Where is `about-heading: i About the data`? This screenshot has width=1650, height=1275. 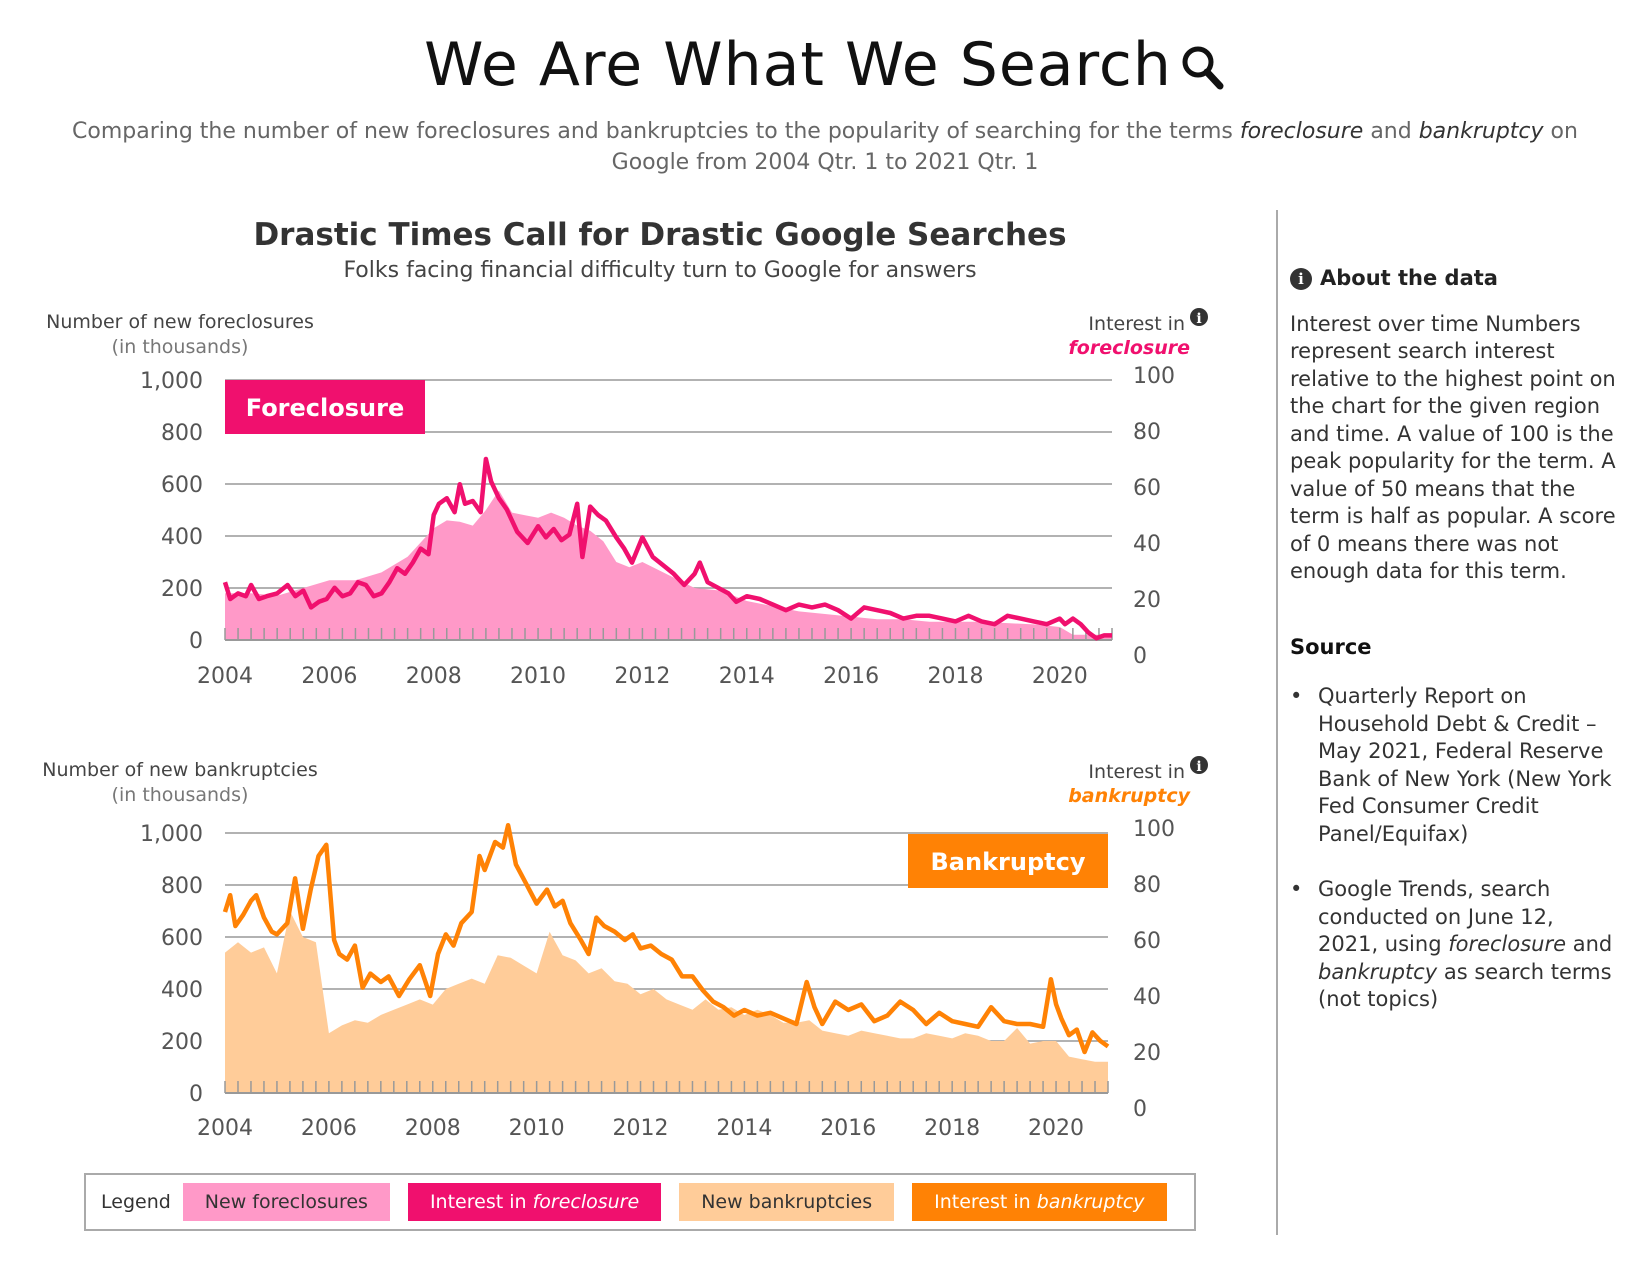 about-heading: i About the data is located at coordinates (1455, 279).